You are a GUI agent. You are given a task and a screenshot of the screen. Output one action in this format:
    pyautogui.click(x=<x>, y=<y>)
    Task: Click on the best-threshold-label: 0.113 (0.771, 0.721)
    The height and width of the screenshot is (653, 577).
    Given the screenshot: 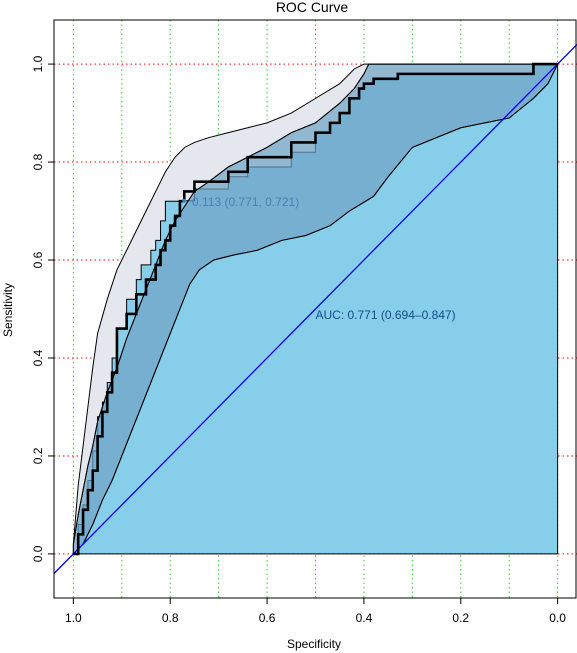 What is the action you would take?
    pyautogui.click(x=245, y=202)
    